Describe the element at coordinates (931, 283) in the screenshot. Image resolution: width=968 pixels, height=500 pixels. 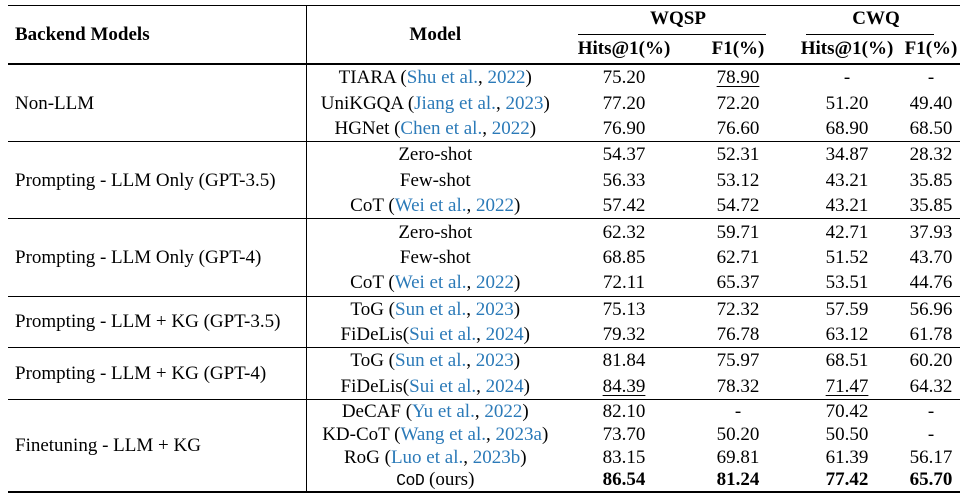
I see `metric-value: 44.76` at that location.